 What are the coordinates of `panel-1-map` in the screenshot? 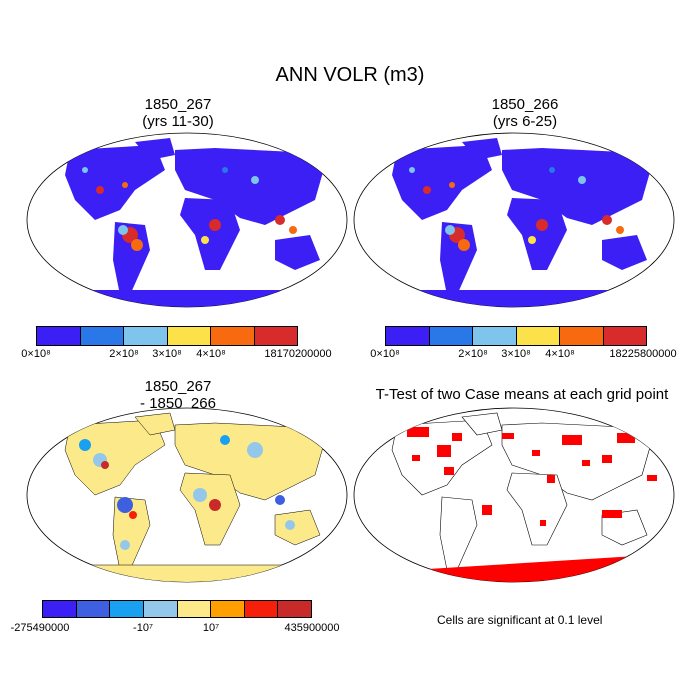 It's located at (187, 220).